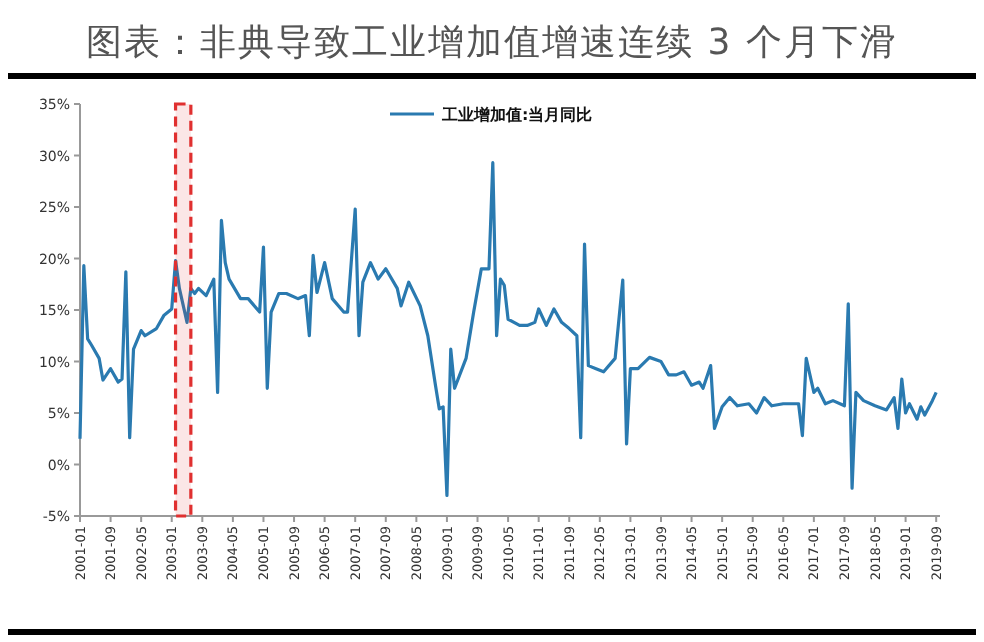 This screenshot has width=984, height=642. I want to click on title: 图表：非典导致工业增加值增速连续 3 个月下滑, so click(492, 43).